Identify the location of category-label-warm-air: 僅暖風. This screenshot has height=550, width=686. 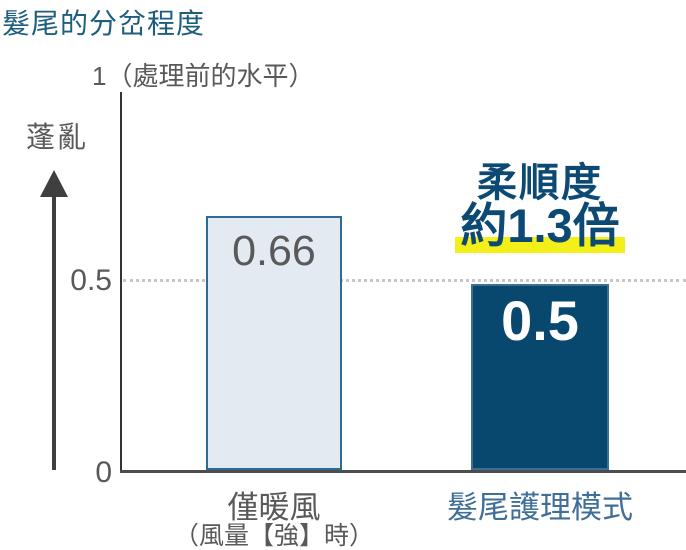
(274, 507).